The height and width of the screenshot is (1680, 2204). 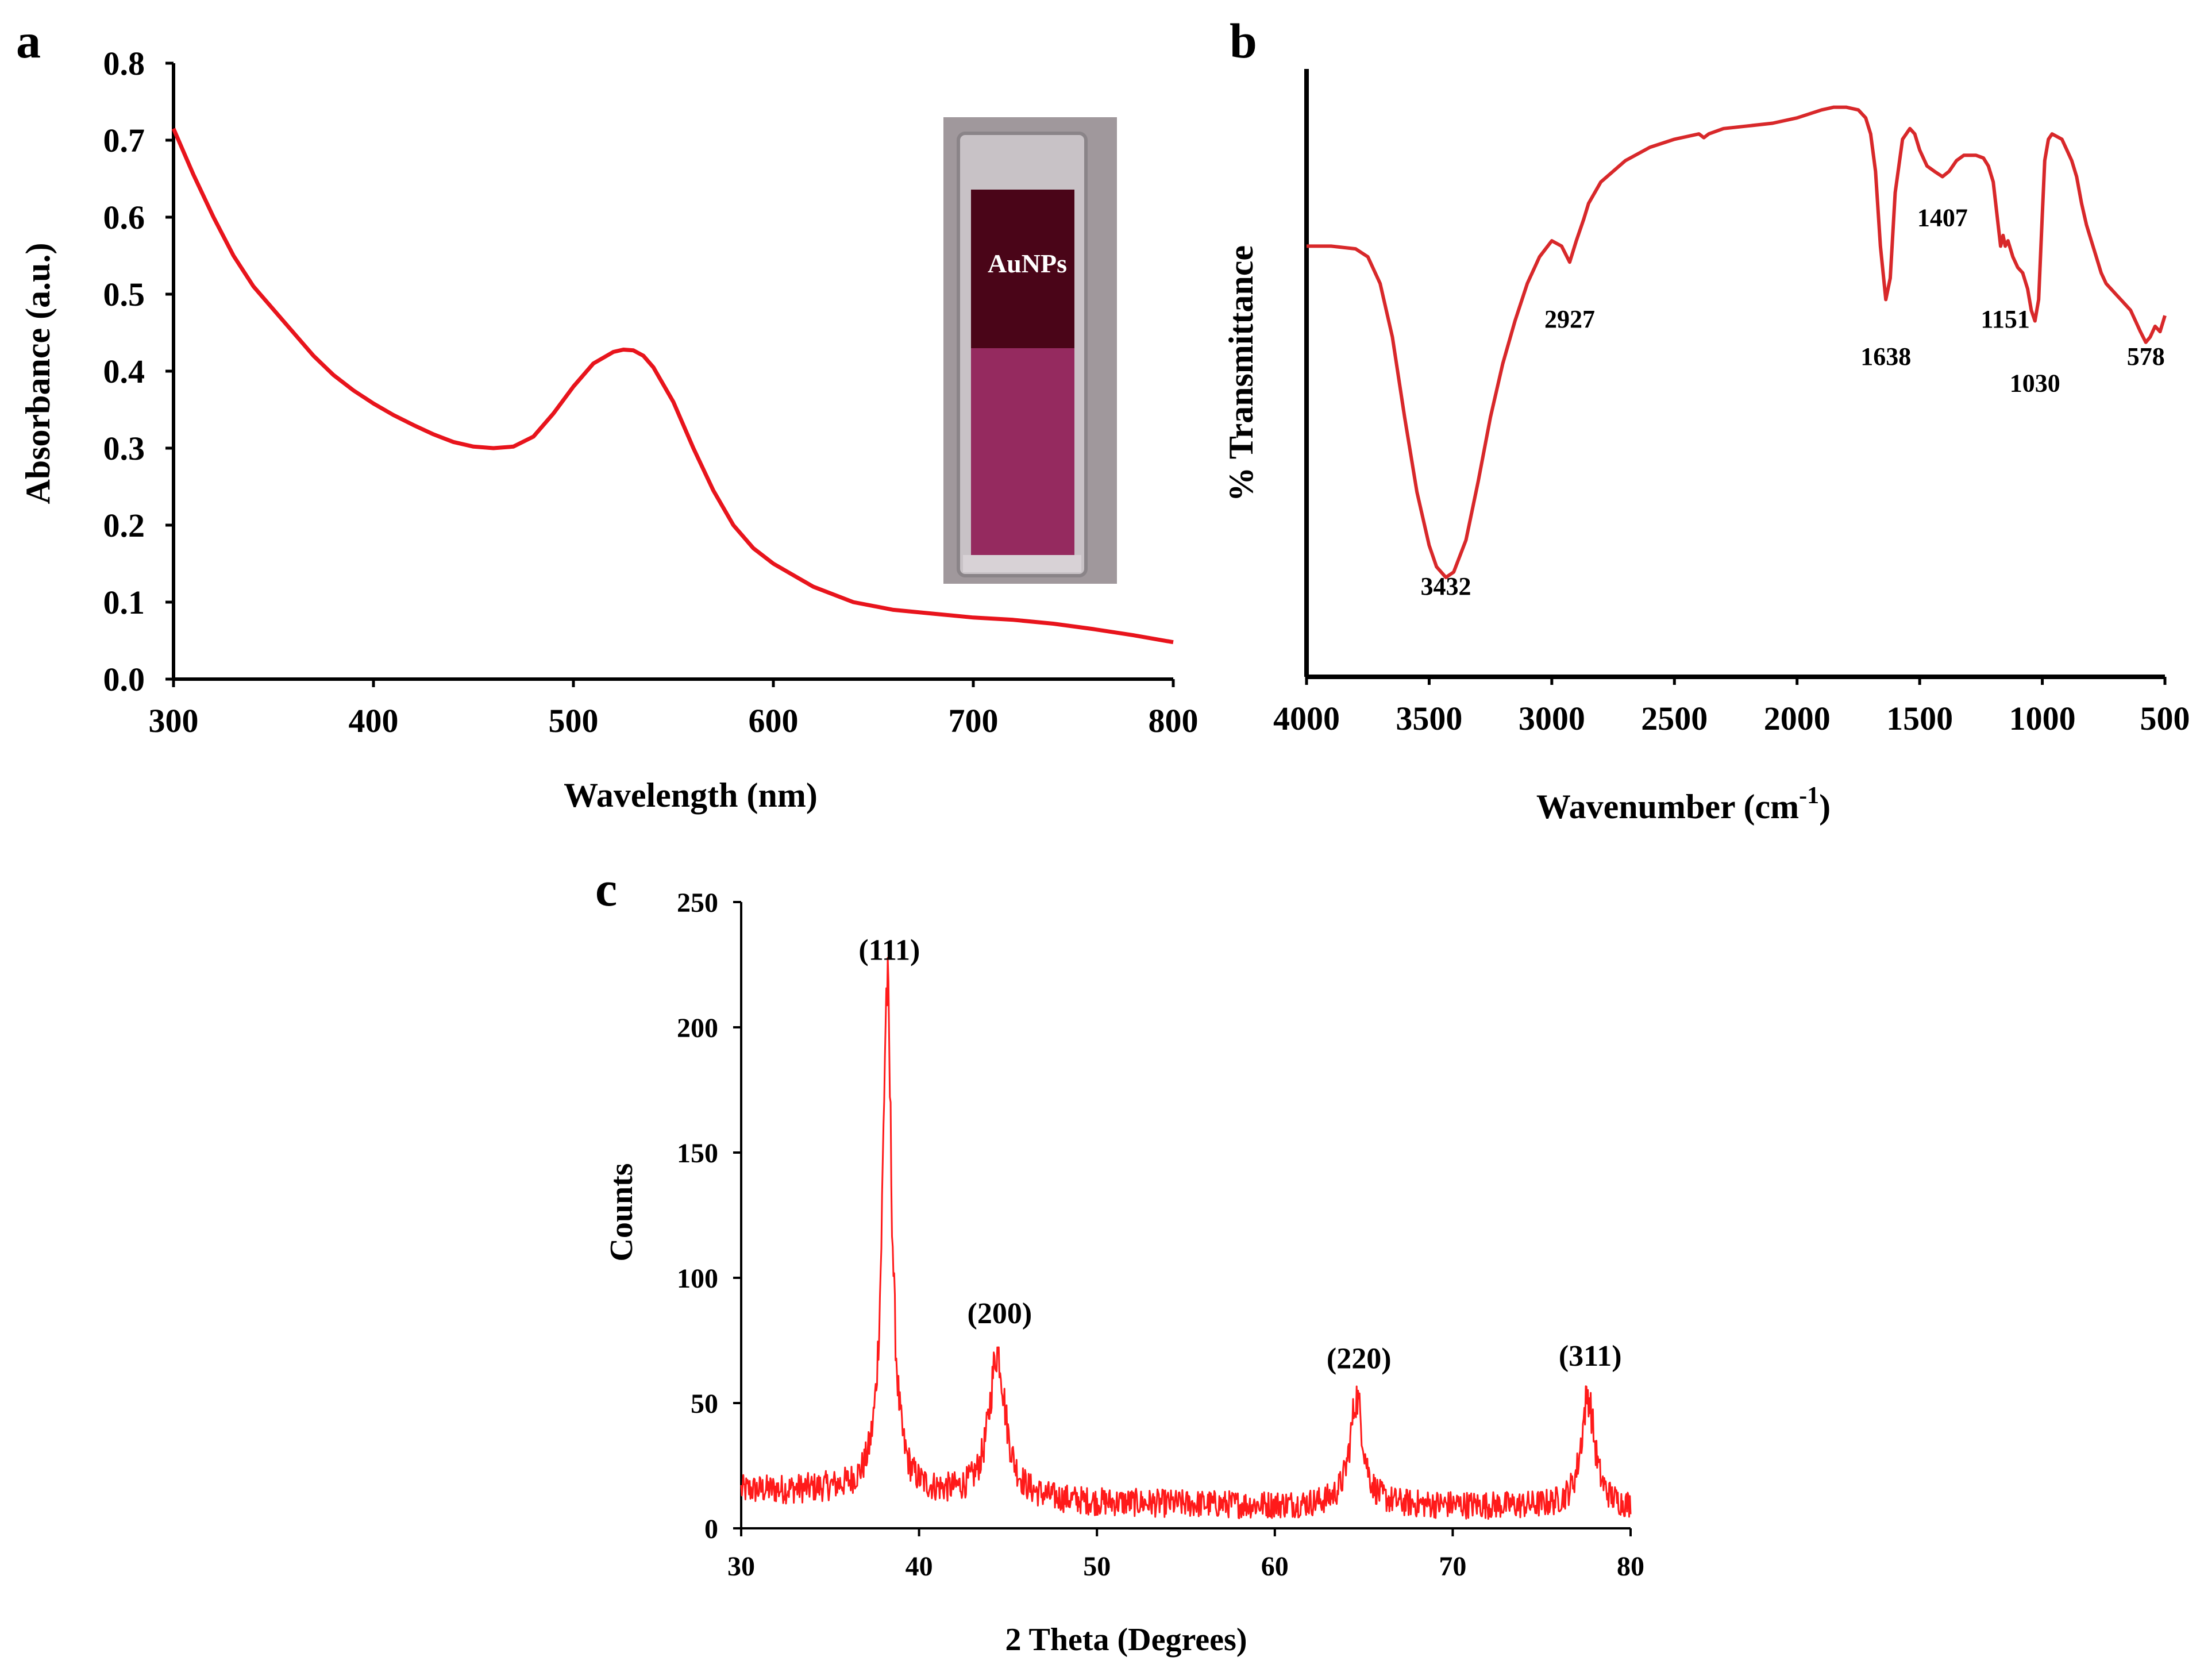 I want to click on cuvette-photo, so click(x=1030, y=351).